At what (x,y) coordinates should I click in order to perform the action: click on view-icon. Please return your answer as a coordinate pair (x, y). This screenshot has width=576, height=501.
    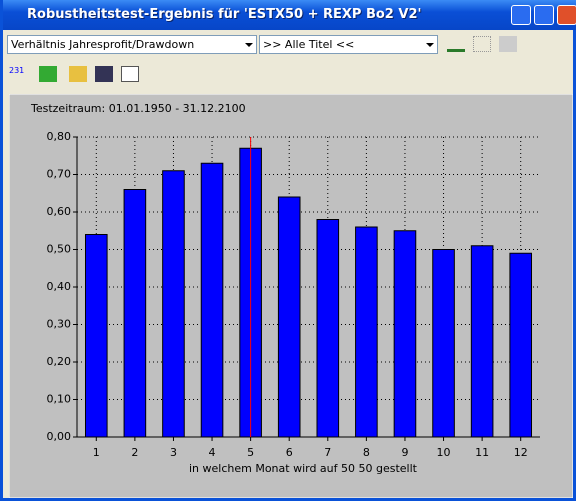
    Looking at the image, I should click on (508, 44).